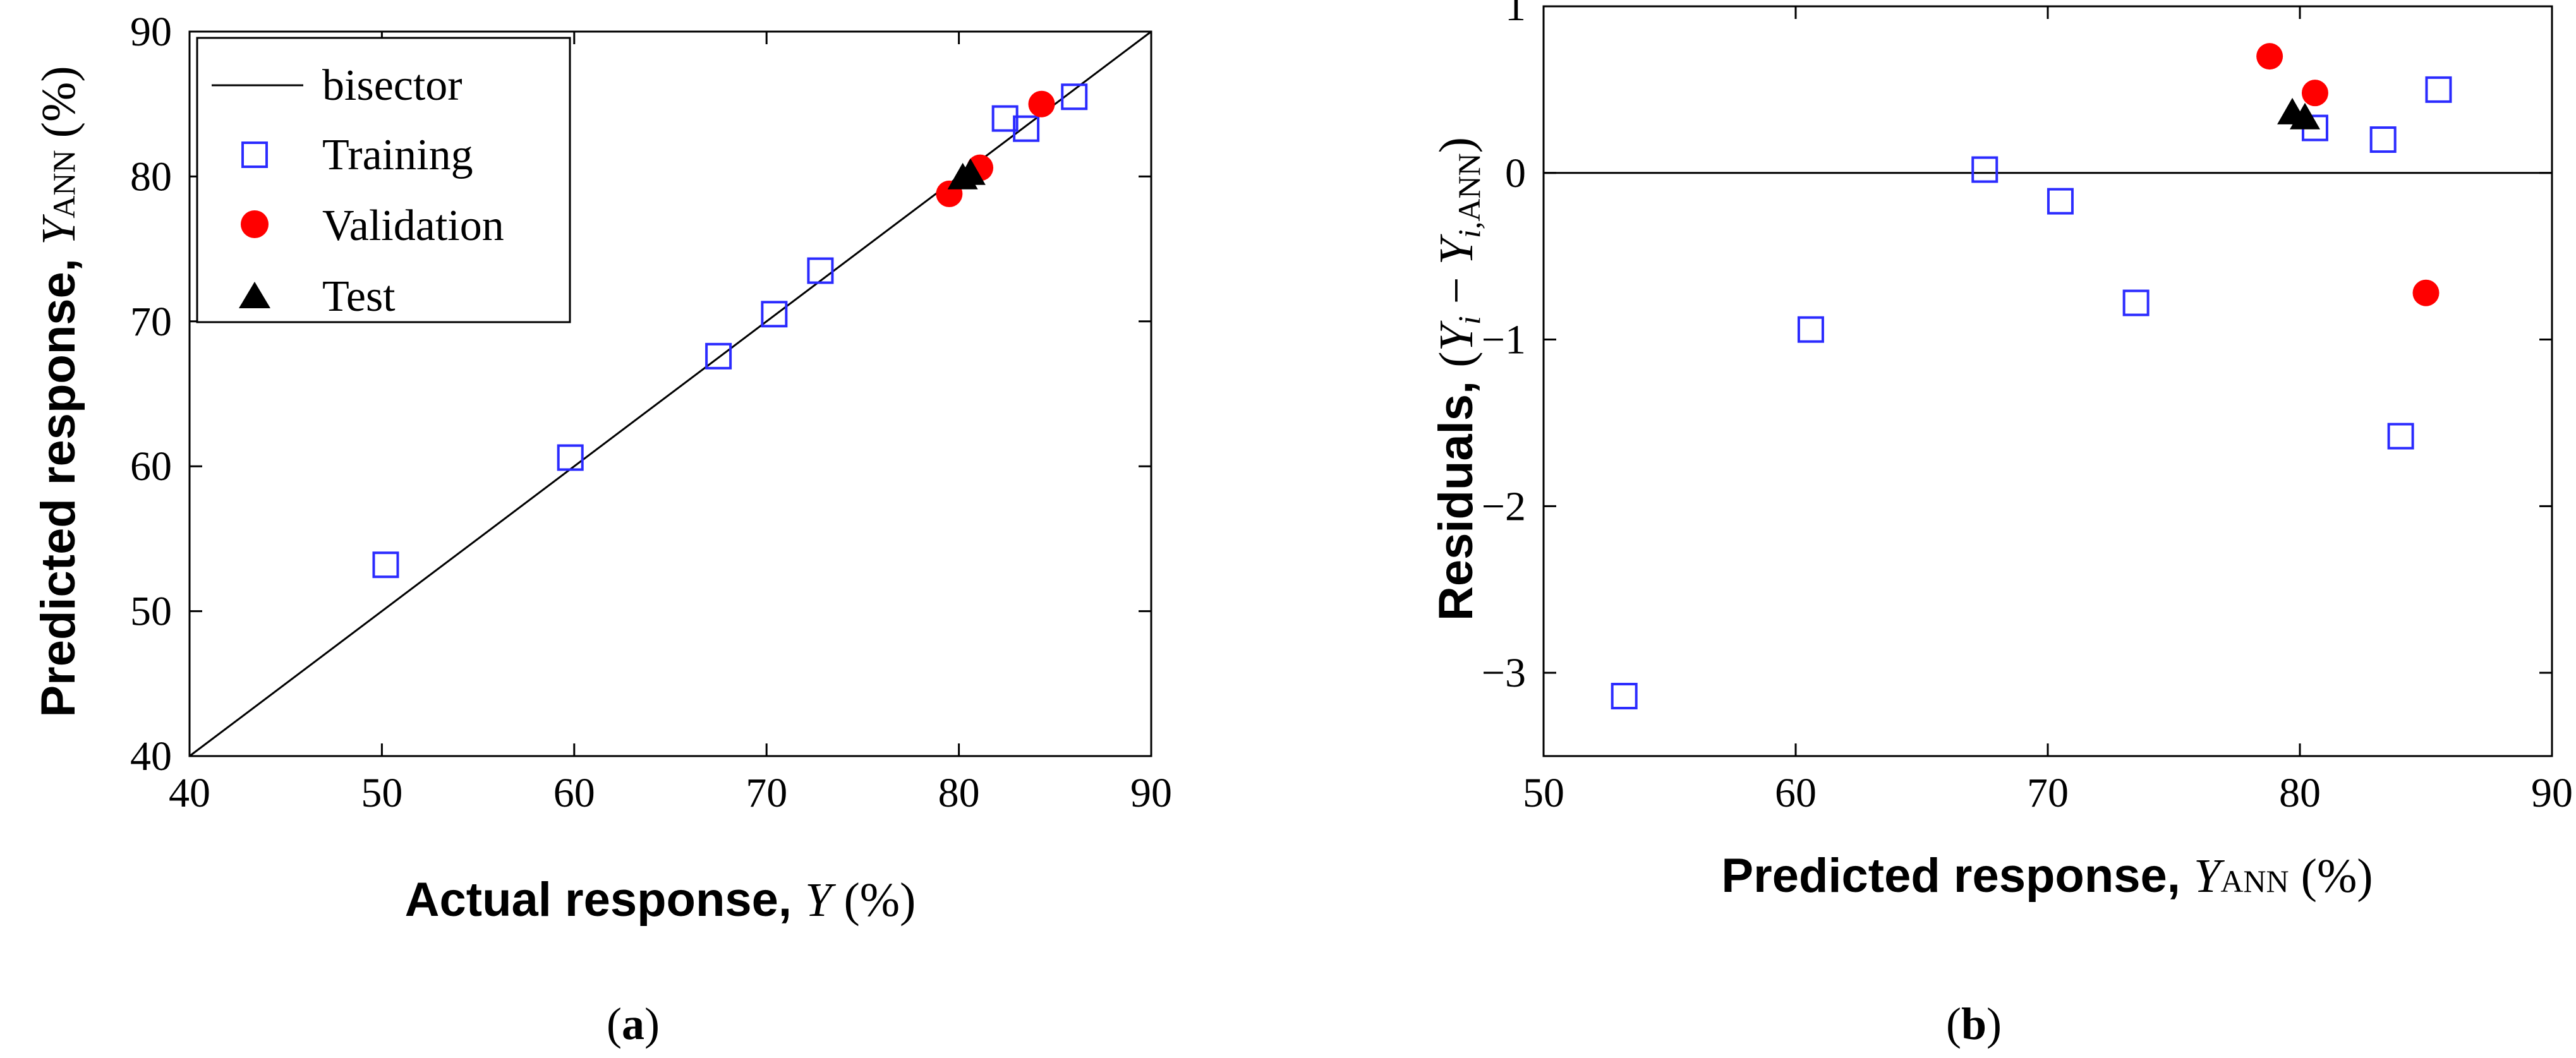 The height and width of the screenshot is (1058, 2576). What do you see at coordinates (2048, 793) in the screenshot?
I see `b-xtick-label: 70` at bounding box center [2048, 793].